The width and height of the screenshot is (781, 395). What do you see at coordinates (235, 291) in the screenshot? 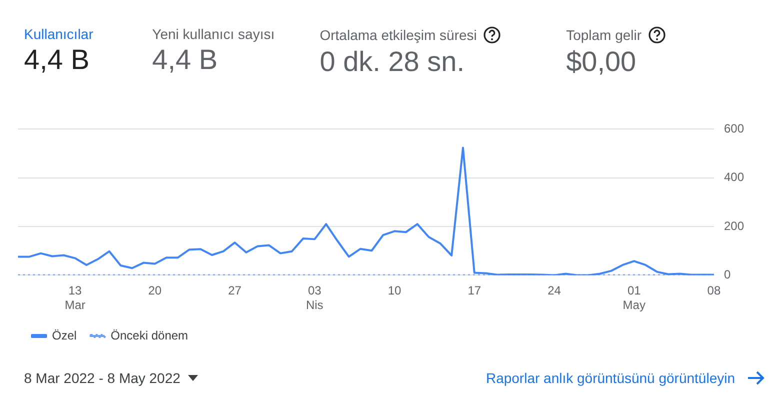
I see `x-tick-label: 27` at bounding box center [235, 291].